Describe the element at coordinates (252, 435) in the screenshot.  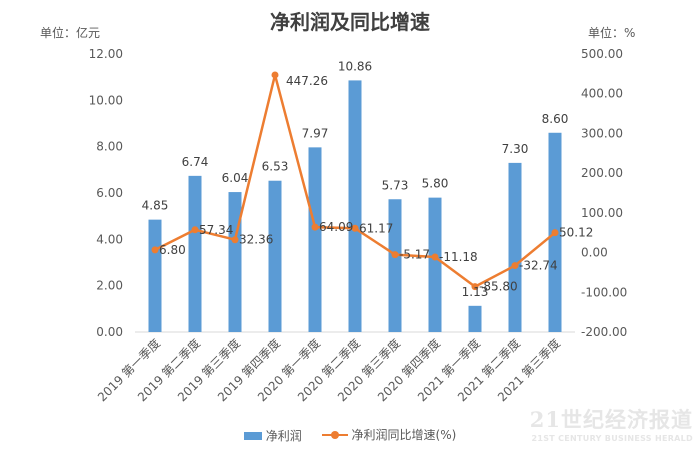
I see `legend-bar-swatch` at that location.